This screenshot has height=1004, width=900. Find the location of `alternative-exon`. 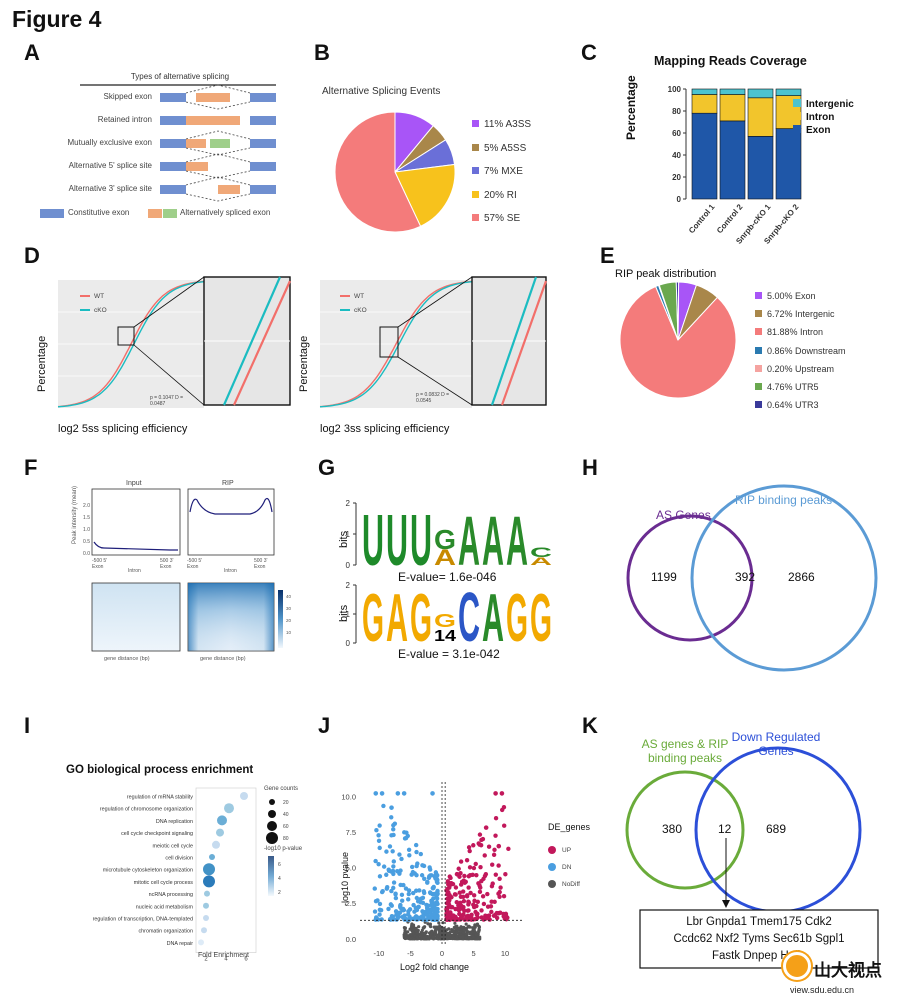

alternative-exon is located at coordinates (196, 143).